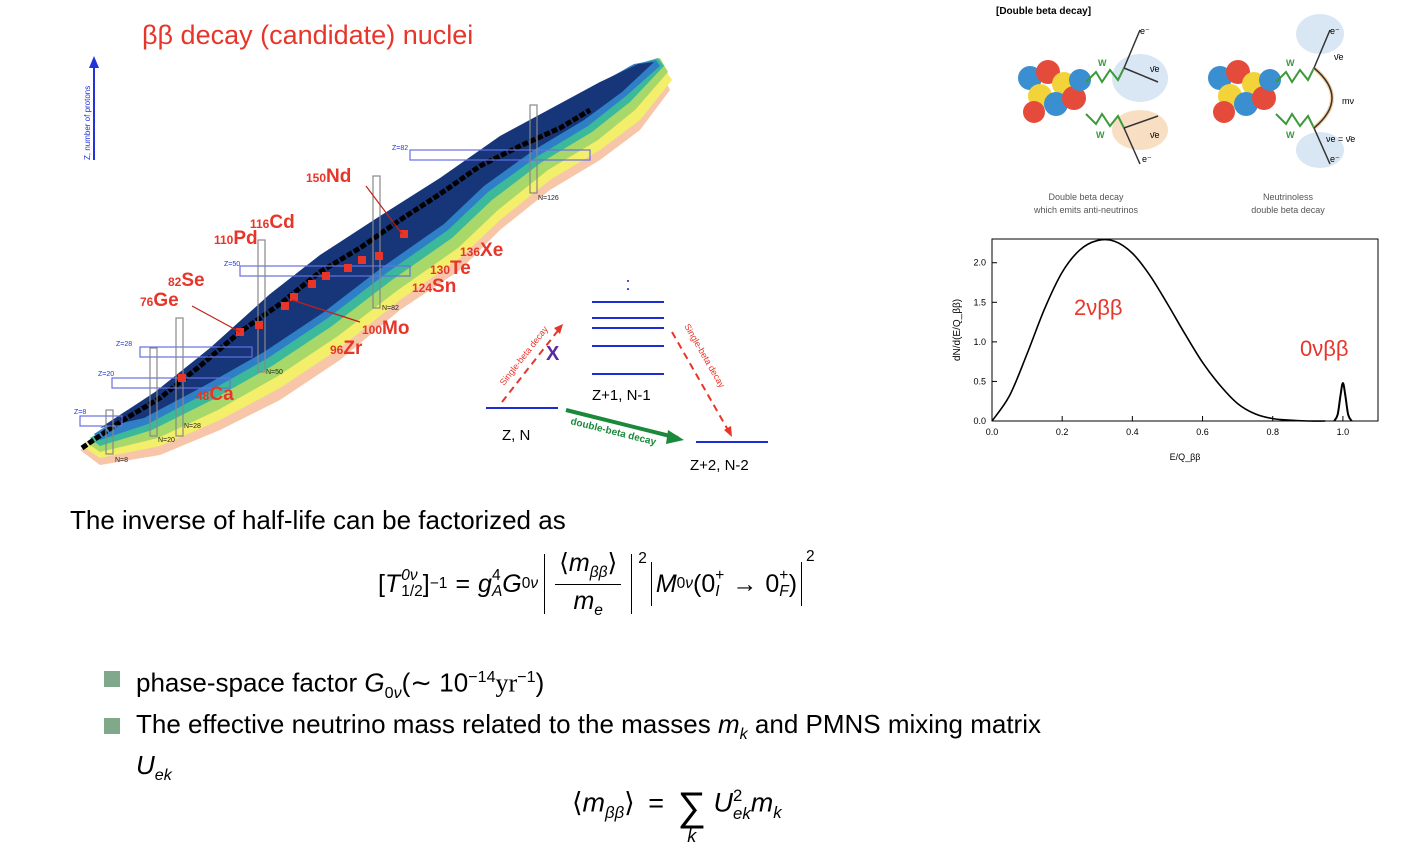 The image size is (1402, 860). Describe the element at coordinates (1086, 210) in the screenshot. I see `left-caption-2: which emits anti-neutrinos` at that location.